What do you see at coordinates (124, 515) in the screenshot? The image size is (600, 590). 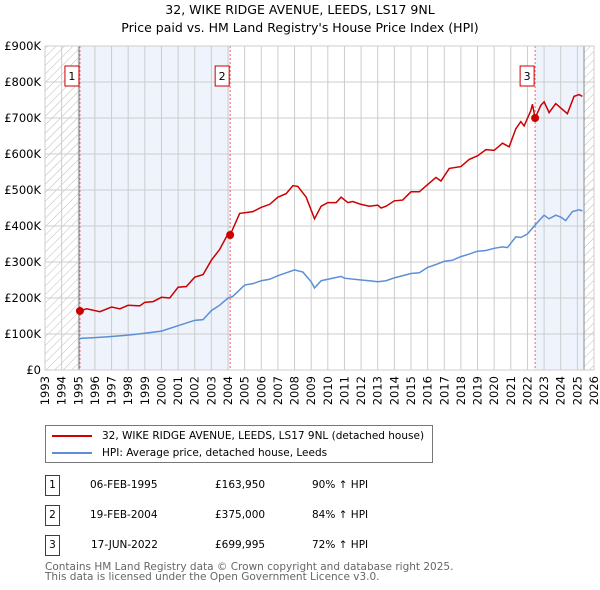 I see `sale-date: 19-FEB-2004` at bounding box center [124, 515].